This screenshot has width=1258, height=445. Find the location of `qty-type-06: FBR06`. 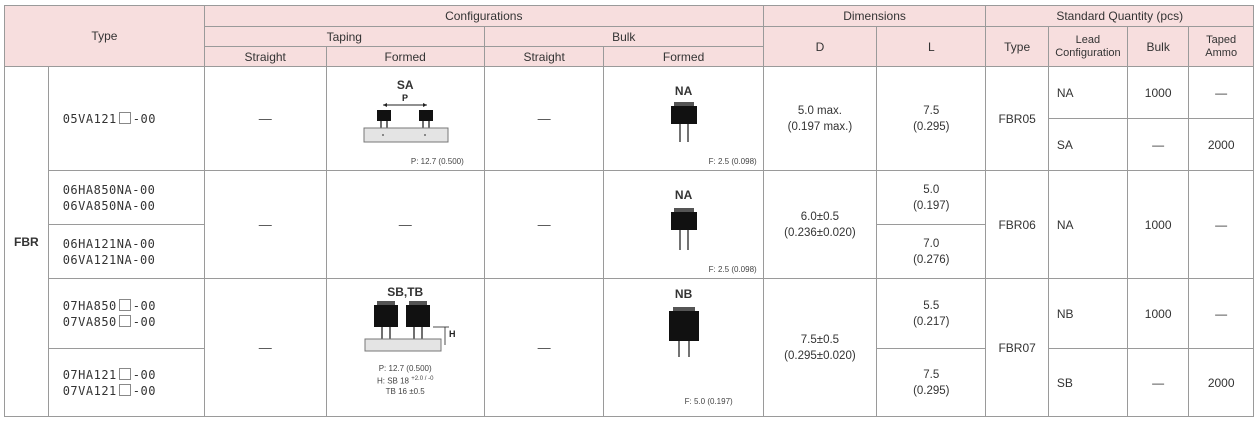

qty-type-06: FBR06 is located at coordinates (1017, 224).